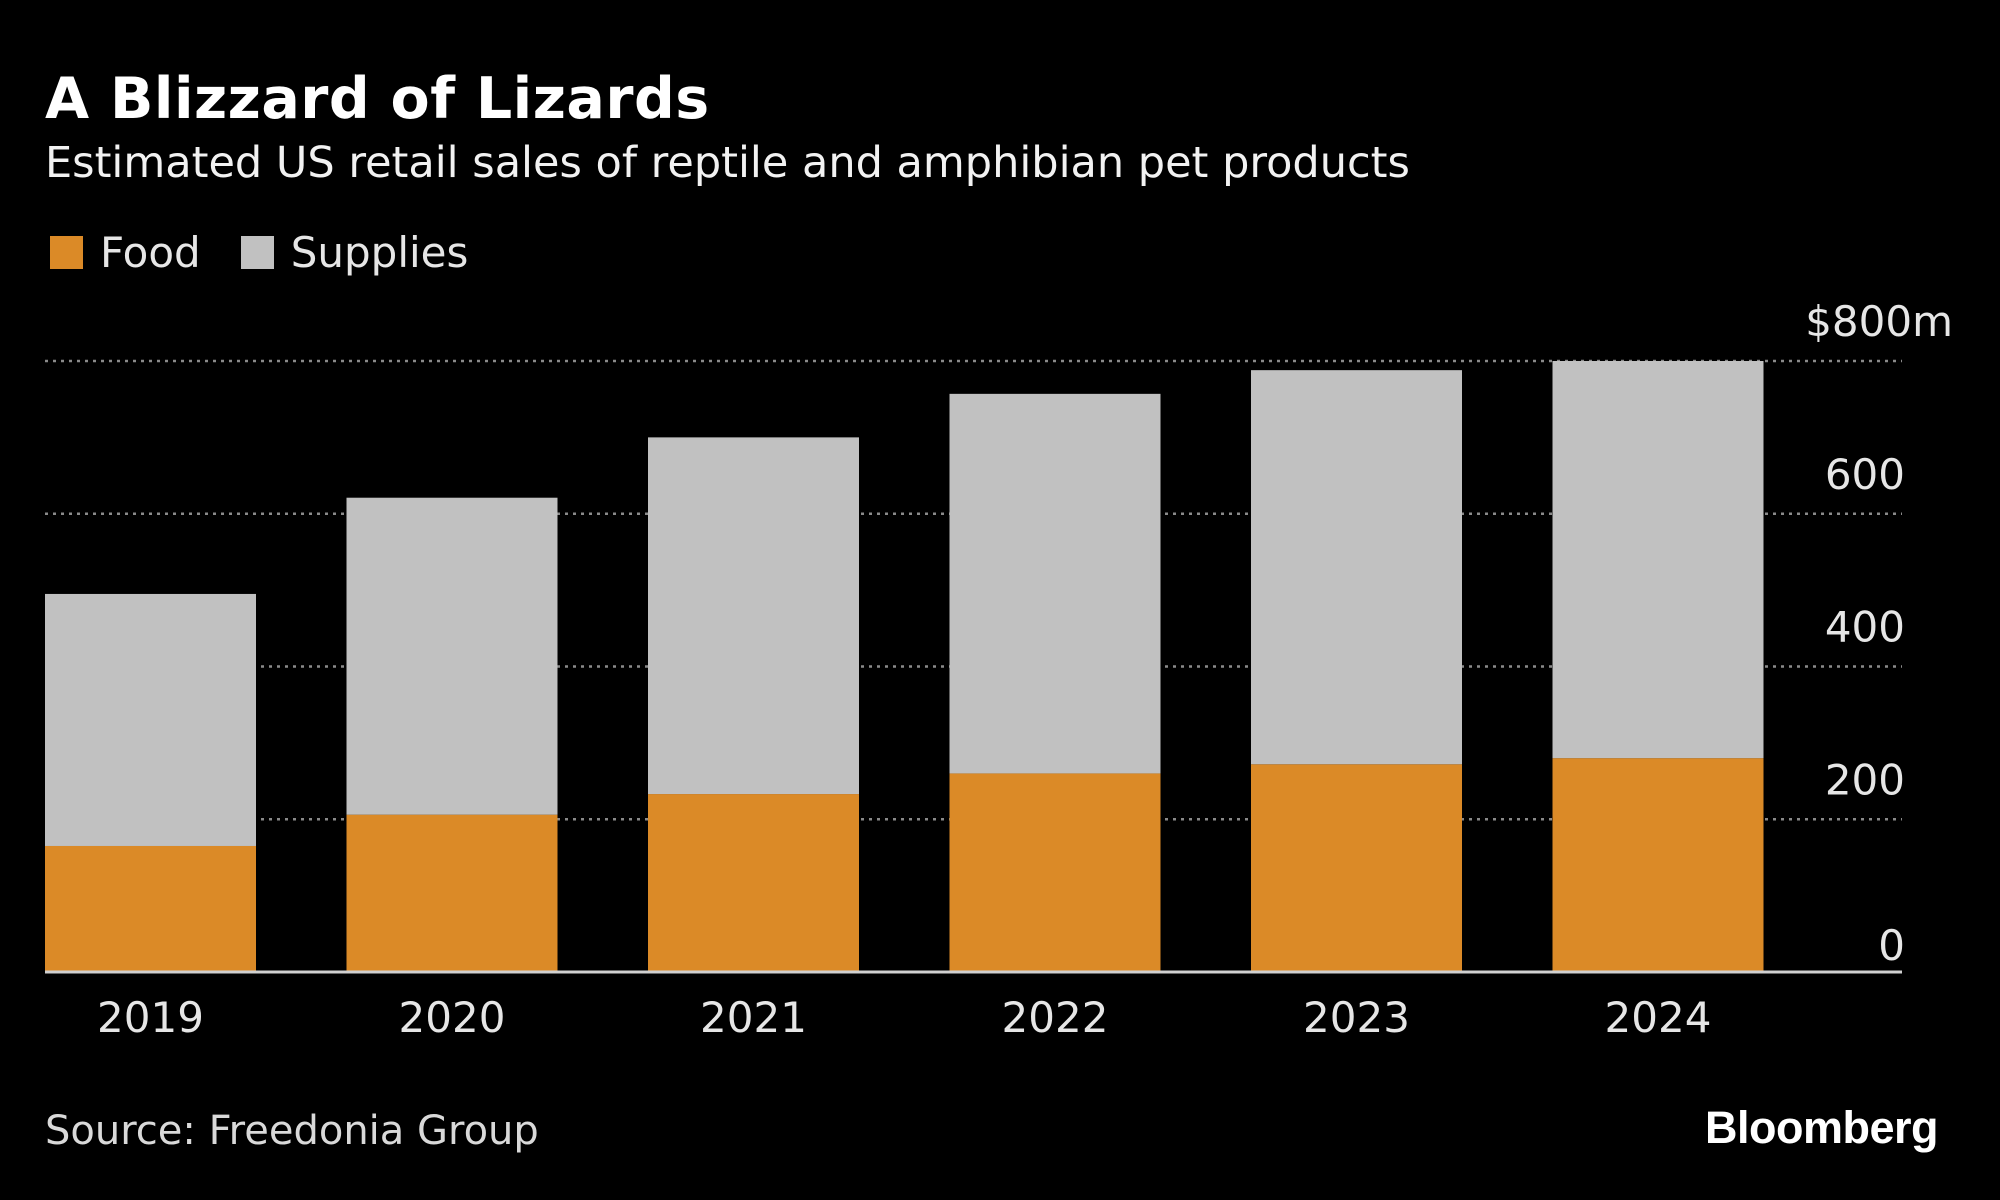 This screenshot has height=1200, width=2000. What do you see at coordinates (1055, 872) in the screenshot?
I see `bar-food-2022` at bounding box center [1055, 872].